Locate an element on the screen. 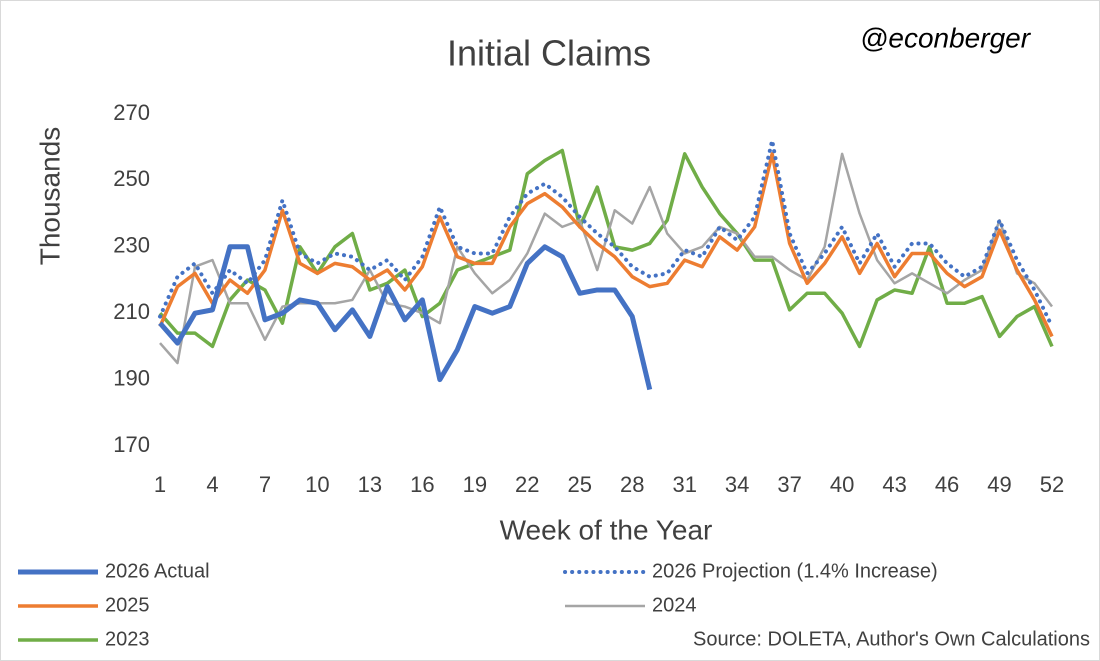 The height and width of the screenshot is (661, 1100). x-tick-label: 52 is located at coordinates (1052, 484).